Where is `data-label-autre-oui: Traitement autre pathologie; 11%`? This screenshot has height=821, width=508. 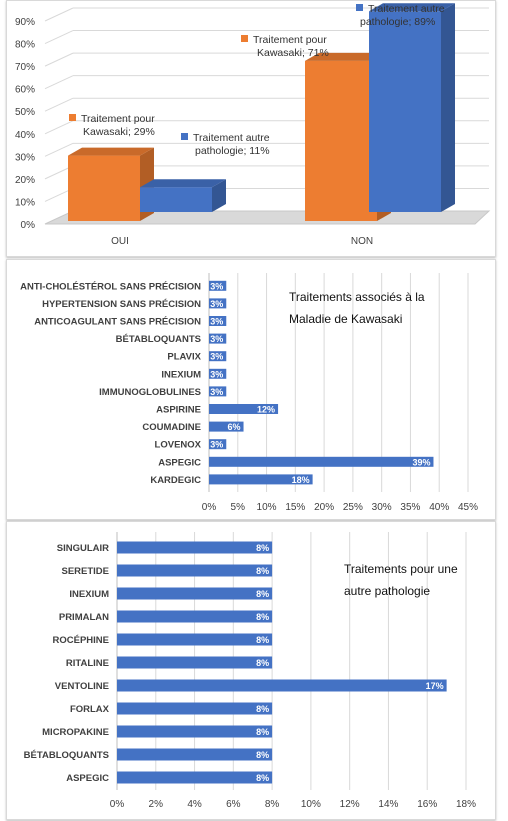
data-label-autre-oui: Traitement autre pathologie; 11% is located at coordinates (225, 145).